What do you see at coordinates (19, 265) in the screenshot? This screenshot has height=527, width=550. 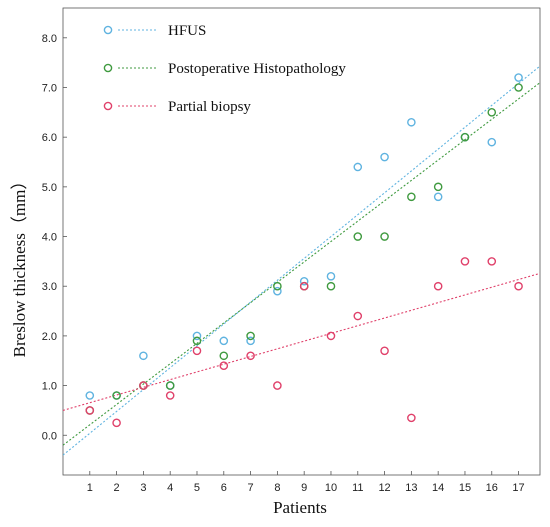 I see `y-axis-label: Breslow thickness（mm）` at bounding box center [19, 265].